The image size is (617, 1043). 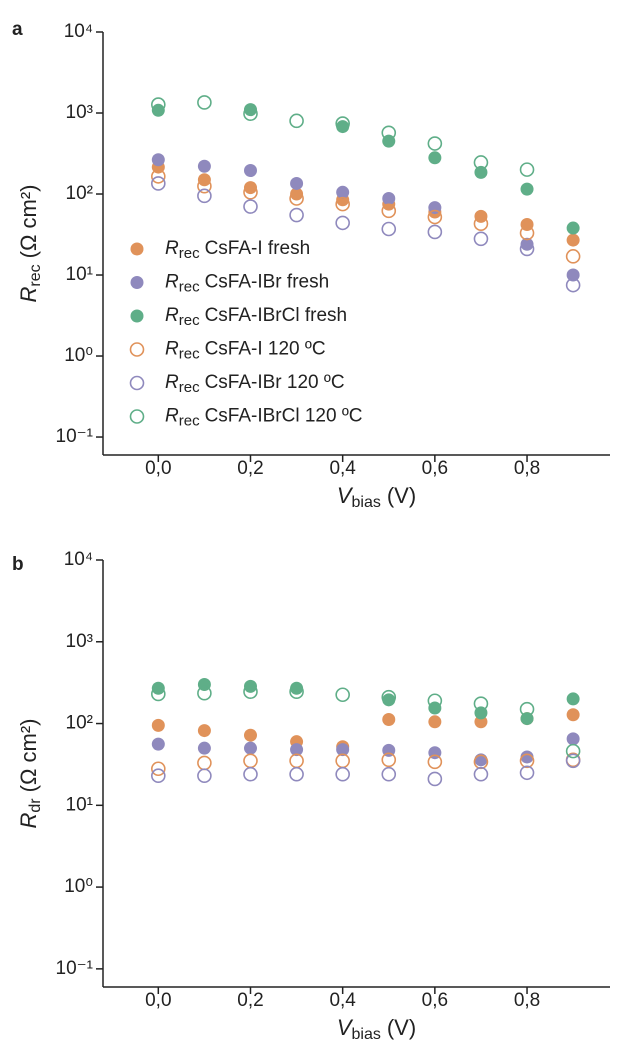 What do you see at coordinates (267, 282) in the screenshot?
I see `series-name: CsFA-IBr fresh` at bounding box center [267, 282].